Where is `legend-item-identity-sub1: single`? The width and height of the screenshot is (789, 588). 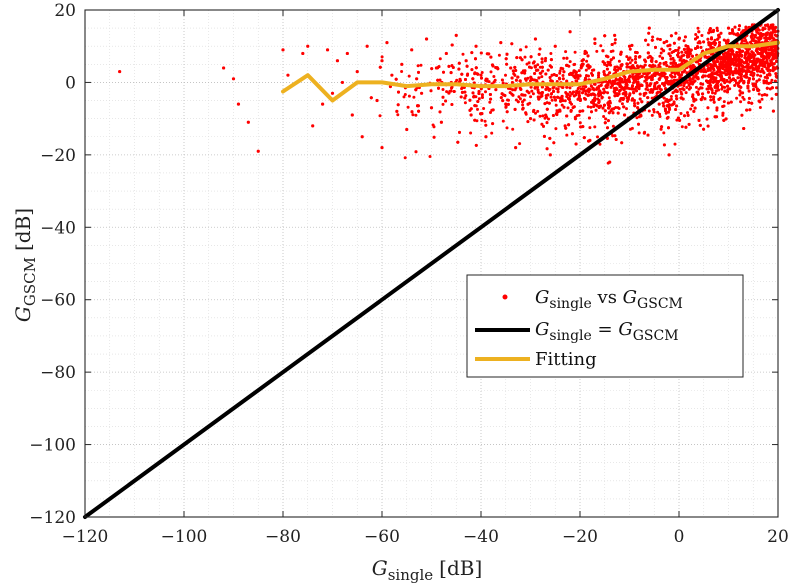
legend-item-identity-sub1: single is located at coordinates (570, 336).